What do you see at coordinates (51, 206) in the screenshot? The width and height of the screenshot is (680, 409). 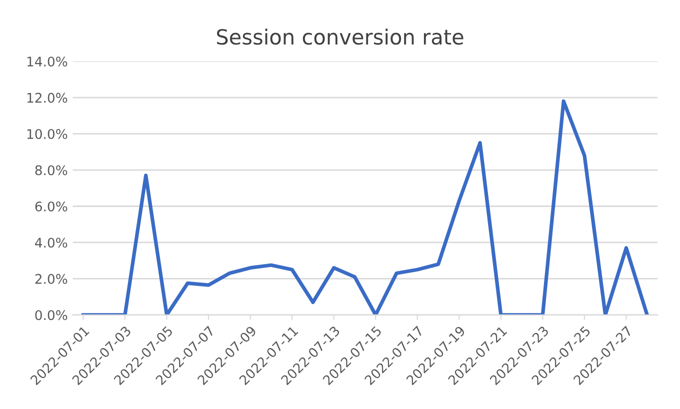 I see `y-tick-label: 6.0%` at bounding box center [51, 206].